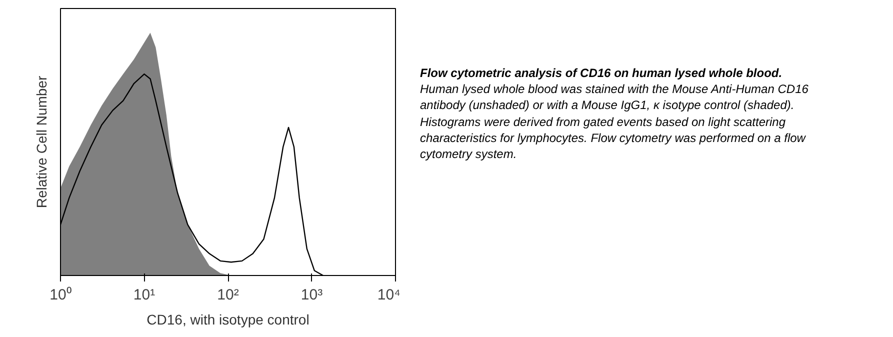 The width and height of the screenshot is (893, 337). What do you see at coordinates (228, 295) in the screenshot?
I see `x-tick-label: 10²` at bounding box center [228, 295].